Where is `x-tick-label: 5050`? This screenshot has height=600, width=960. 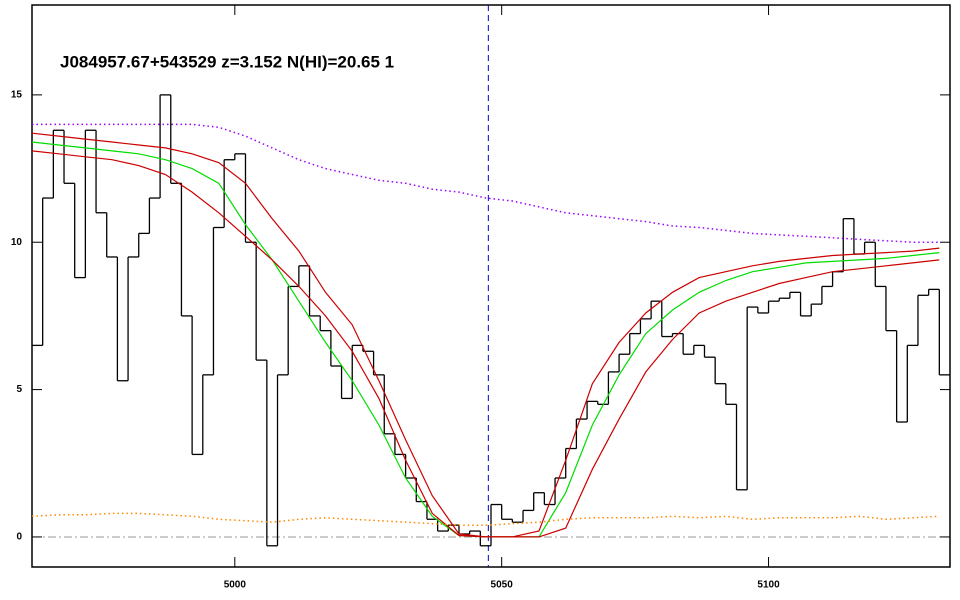 x-tick-label: 5050 is located at coordinates (502, 585).